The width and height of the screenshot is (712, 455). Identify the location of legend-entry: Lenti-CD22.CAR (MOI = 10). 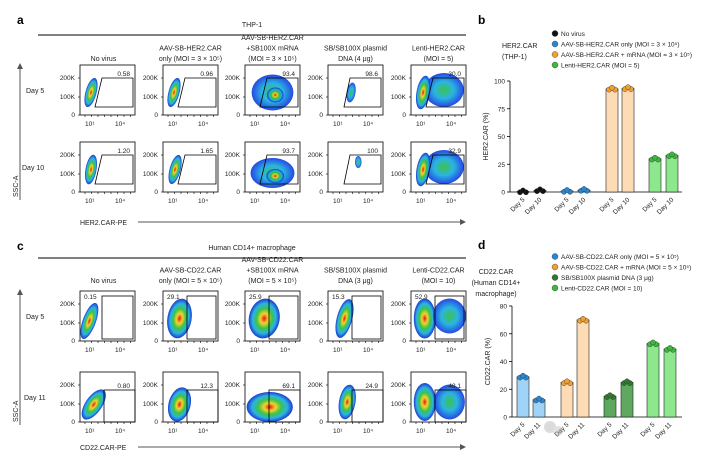
(601, 289).